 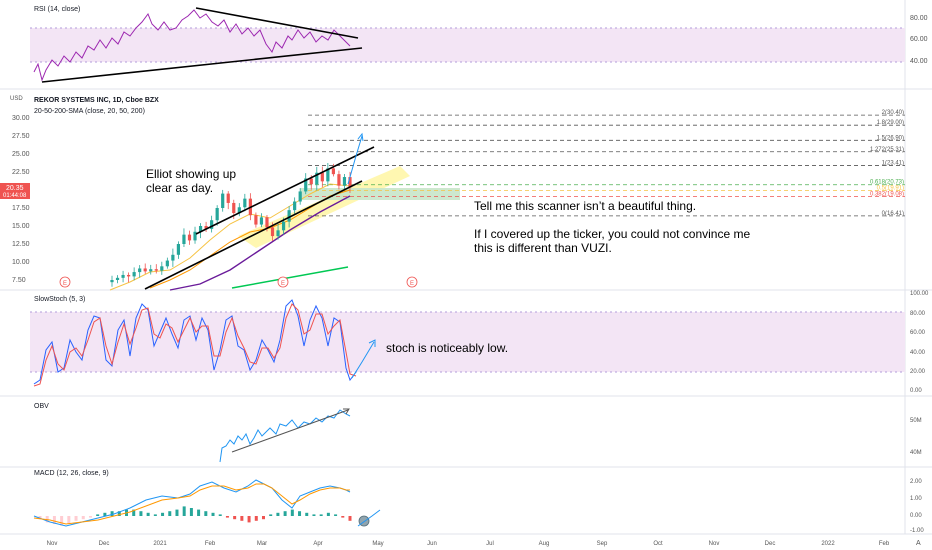 I want to click on projection-arrowhead, so click(x=360, y=137).